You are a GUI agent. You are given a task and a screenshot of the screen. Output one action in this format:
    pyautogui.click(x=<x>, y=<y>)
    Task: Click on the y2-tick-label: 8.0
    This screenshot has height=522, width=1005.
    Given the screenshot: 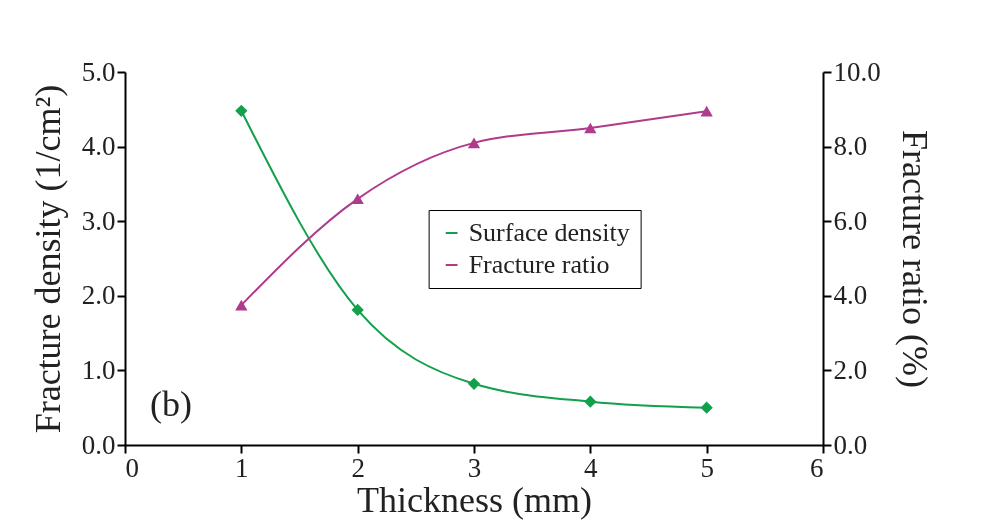 What is the action you would take?
    pyautogui.click(x=850, y=146)
    